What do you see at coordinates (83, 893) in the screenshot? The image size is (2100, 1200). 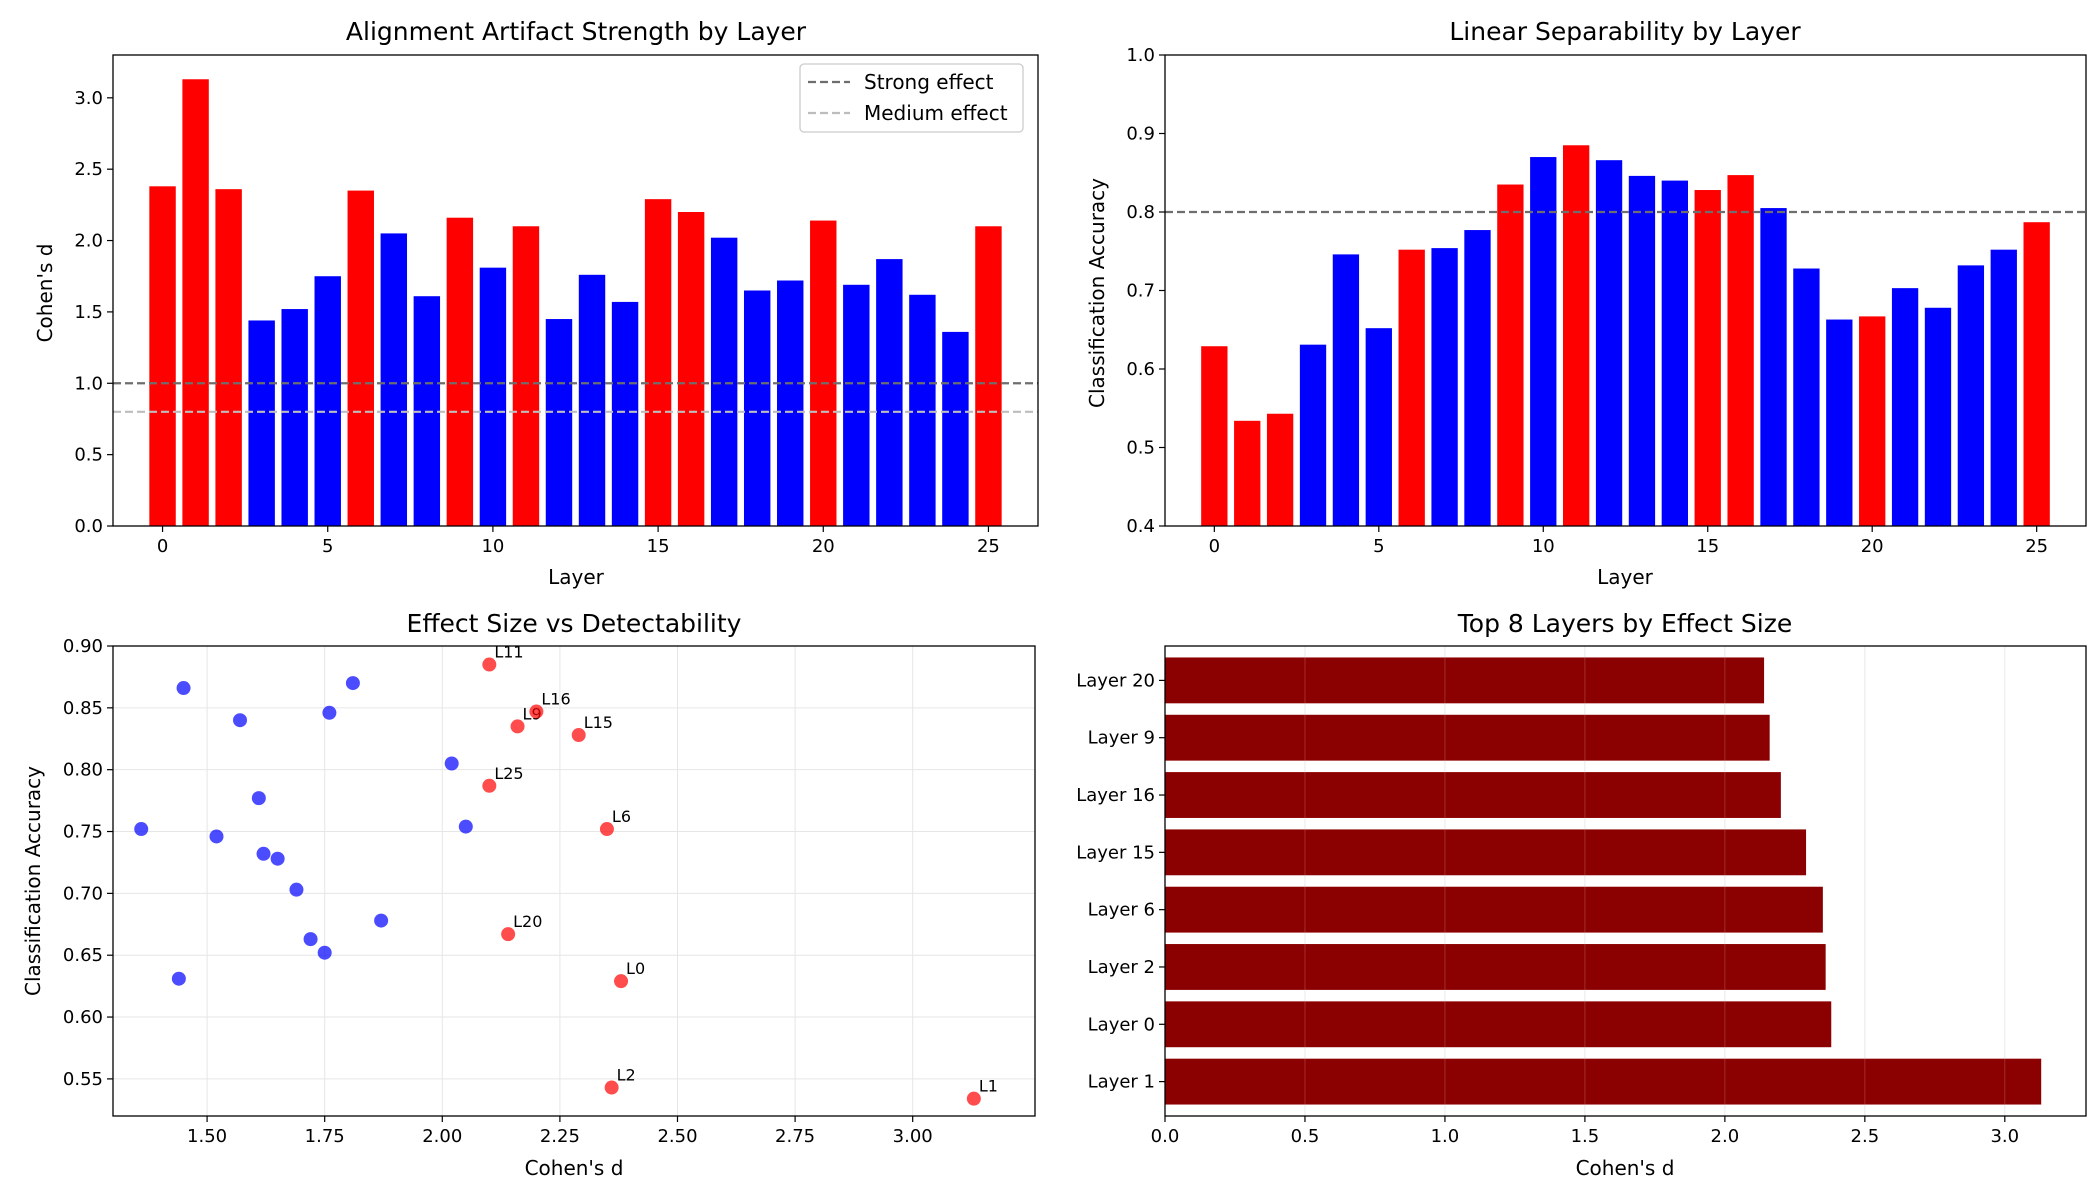 I see `y-tick-label: 0.70` at bounding box center [83, 893].